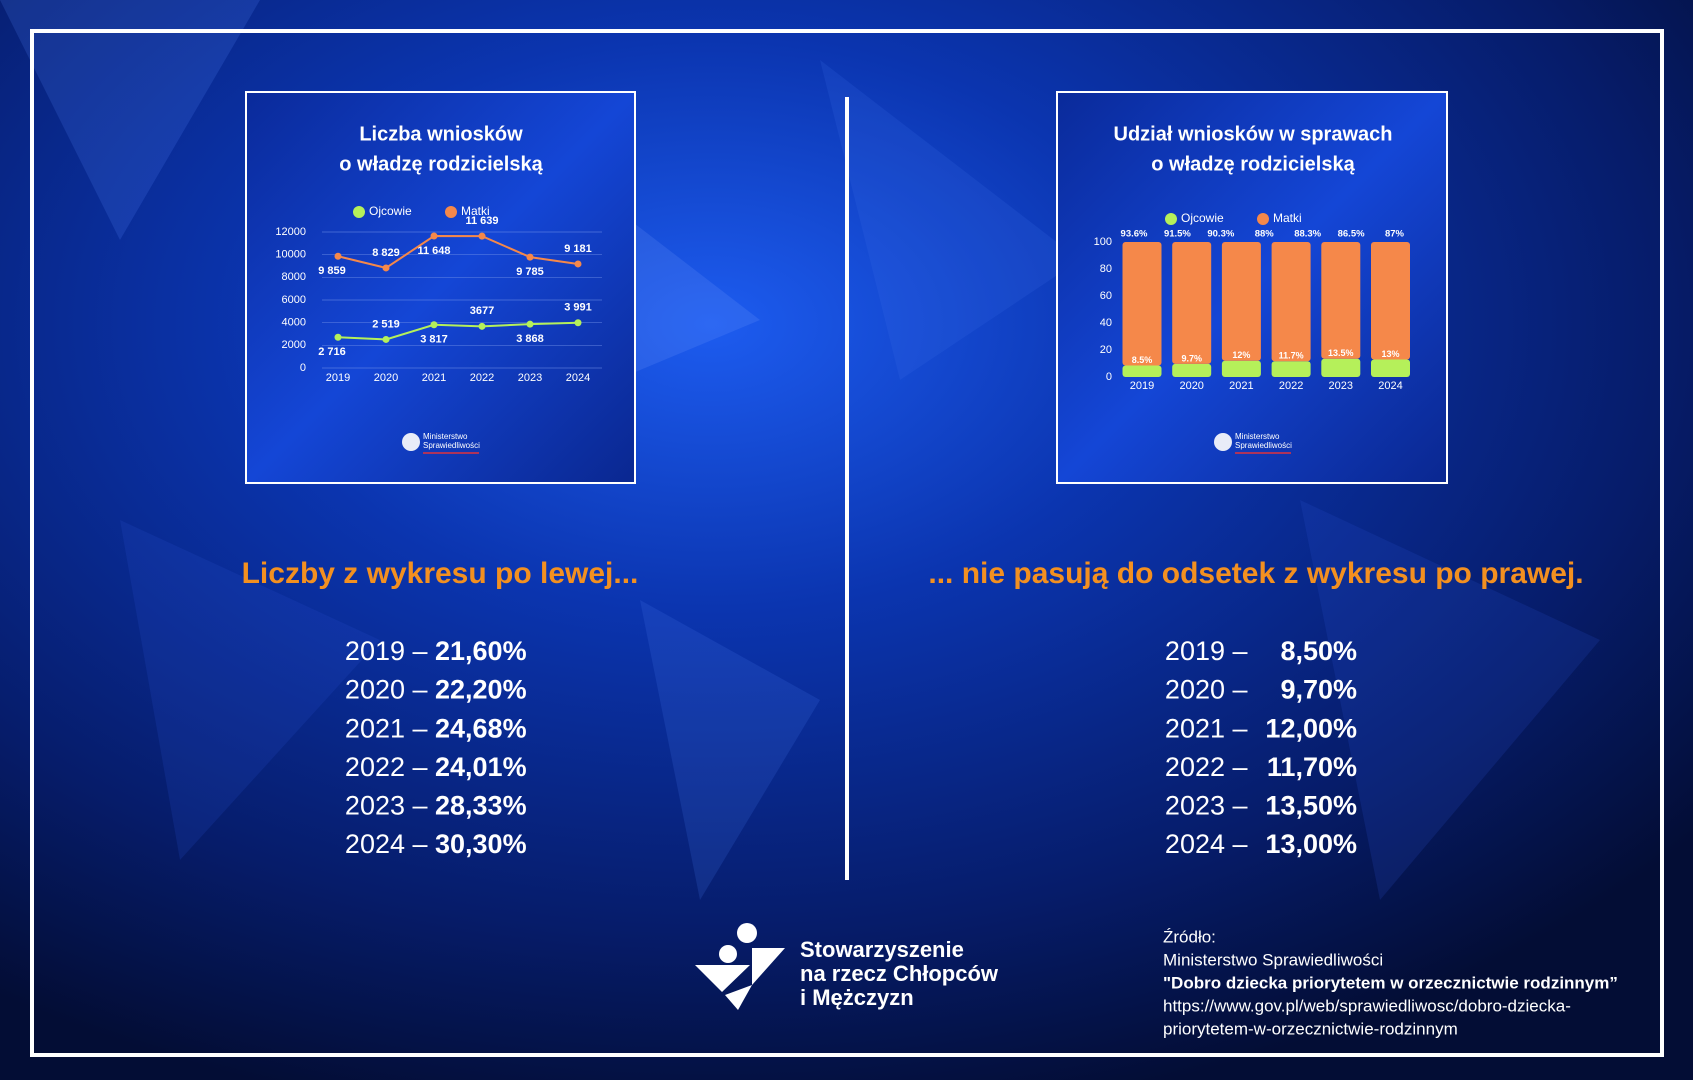  What do you see at coordinates (290, 255) in the screenshot?
I see `y-tick-label: 10000` at bounding box center [290, 255].